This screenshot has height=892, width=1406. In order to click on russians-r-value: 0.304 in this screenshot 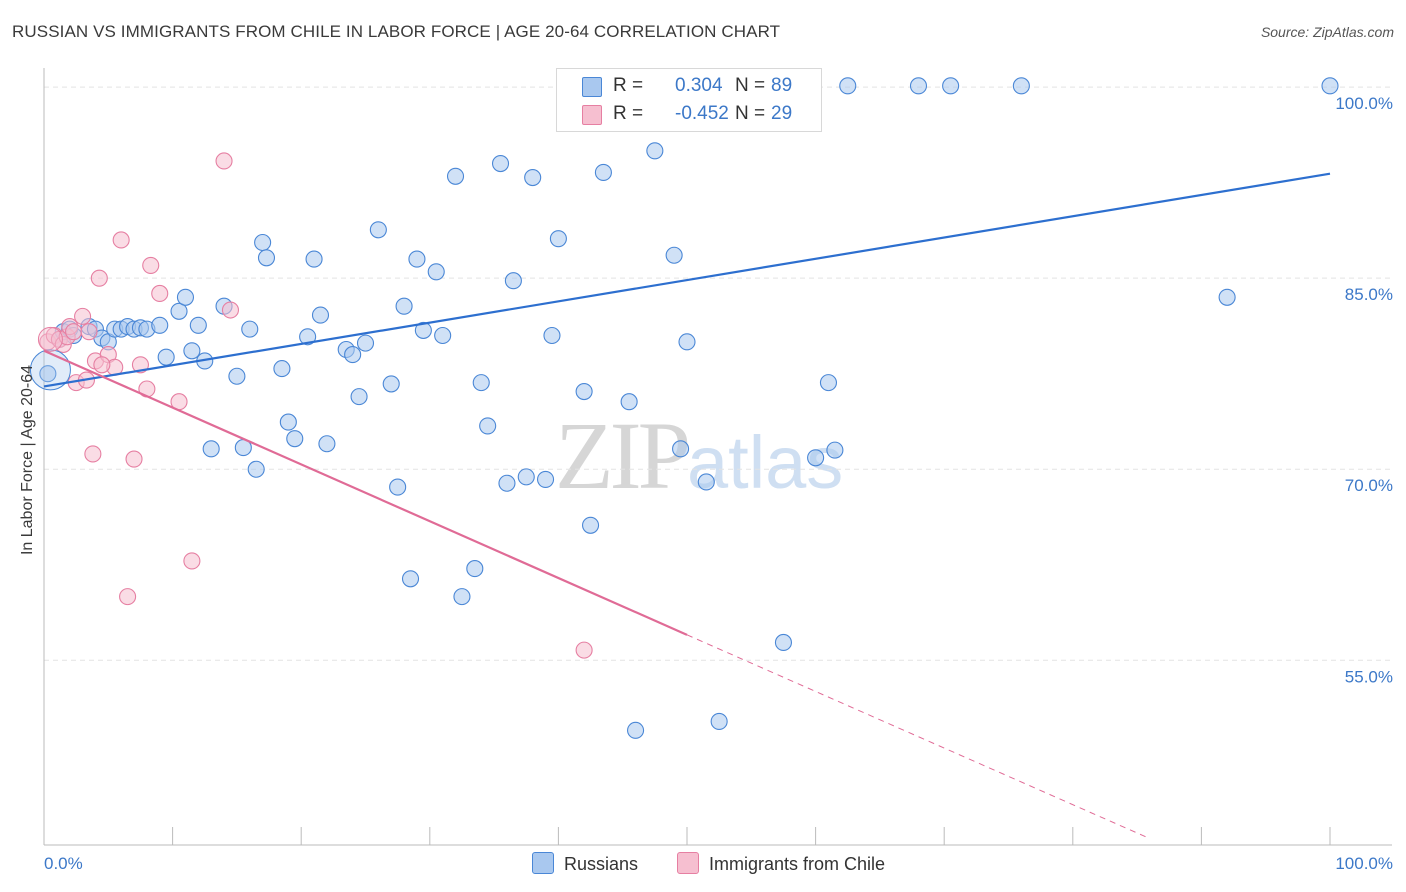, I will do `click(699, 85)`.